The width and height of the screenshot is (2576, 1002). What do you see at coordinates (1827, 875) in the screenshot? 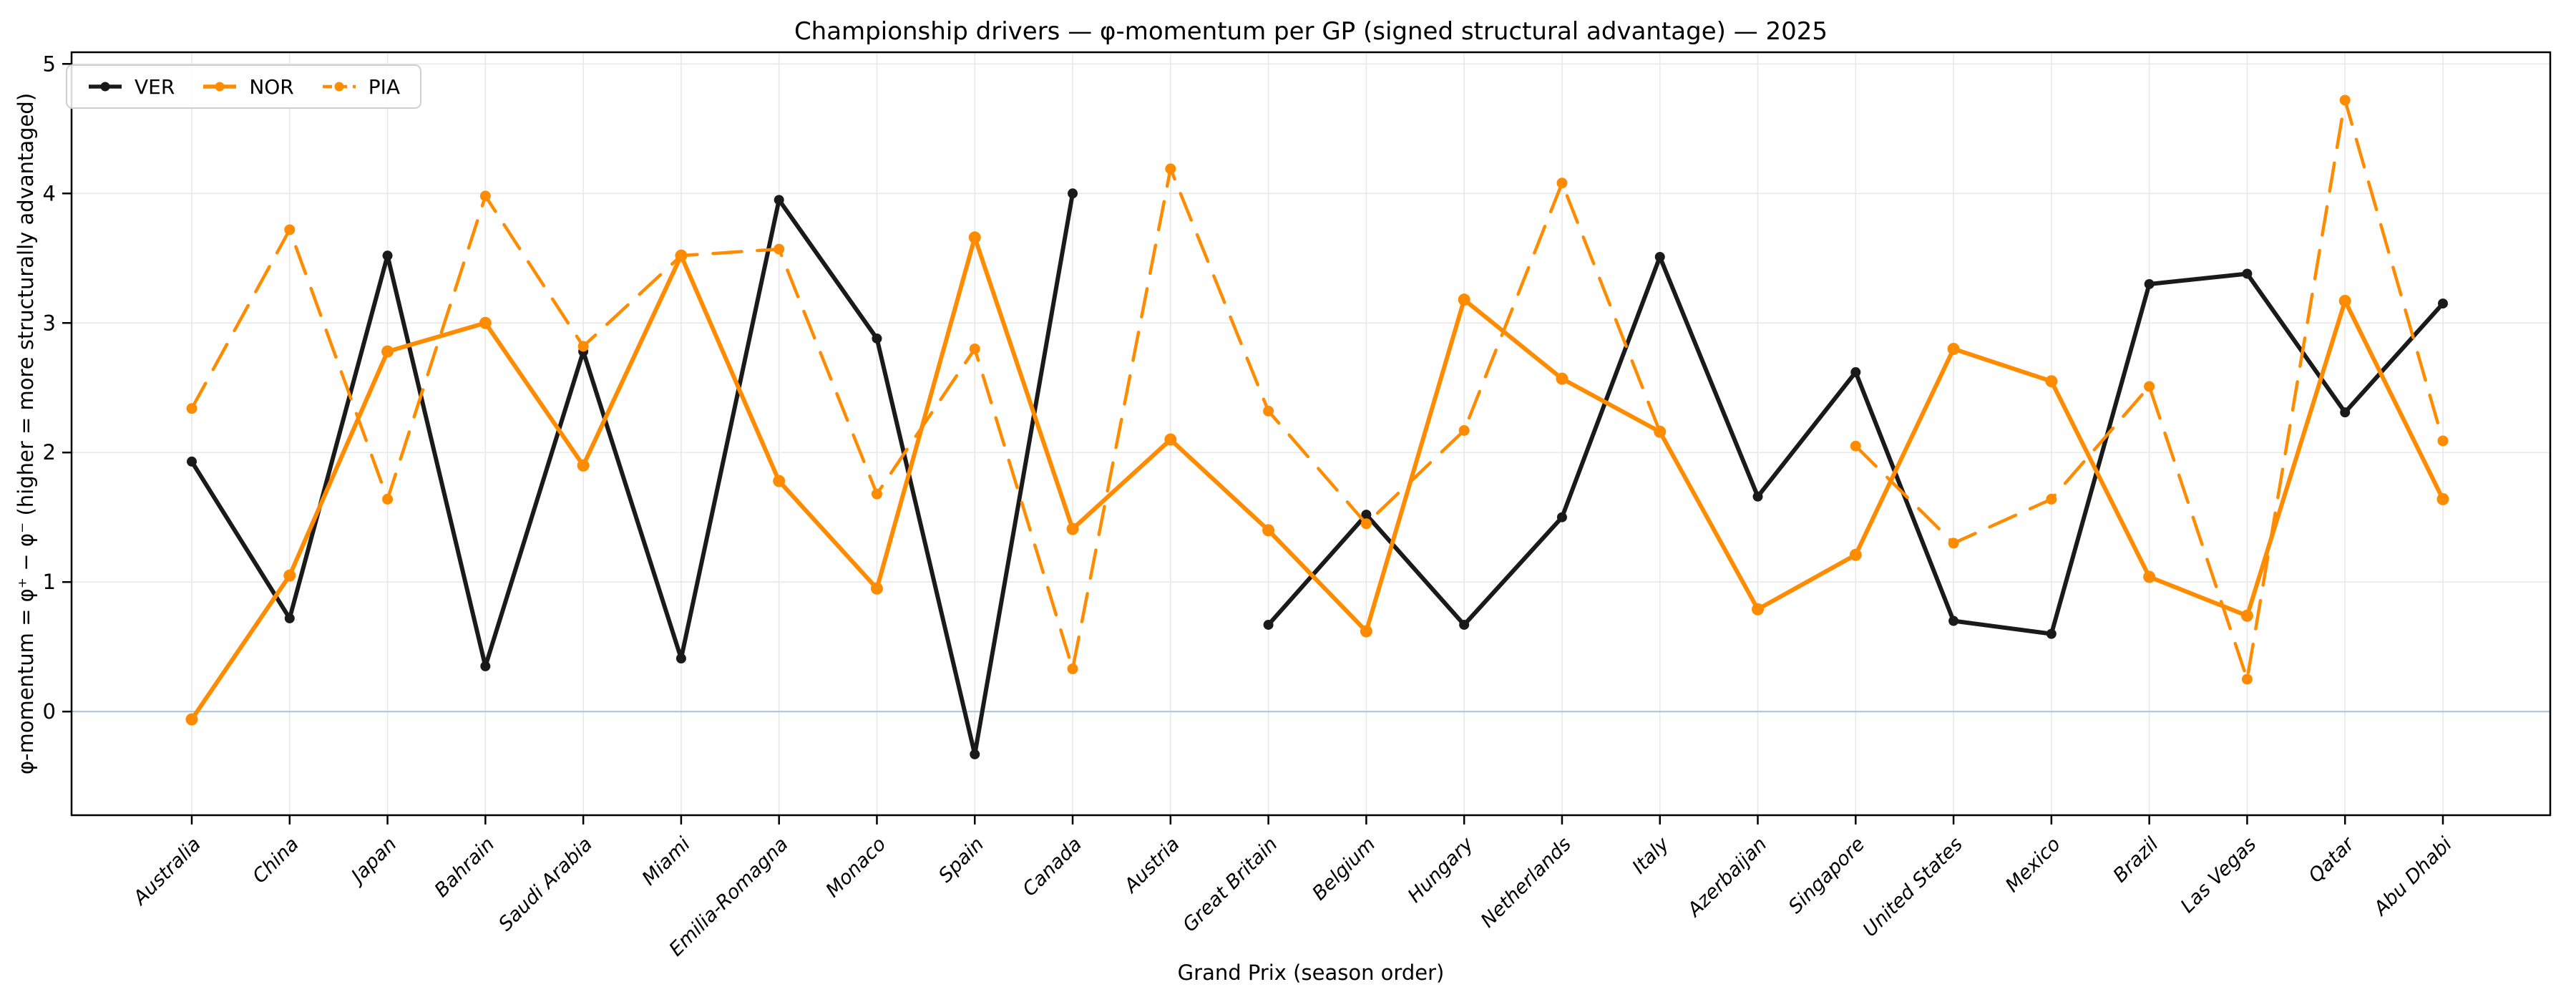
I see `x-tick-label: Singapore` at bounding box center [1827, 875].